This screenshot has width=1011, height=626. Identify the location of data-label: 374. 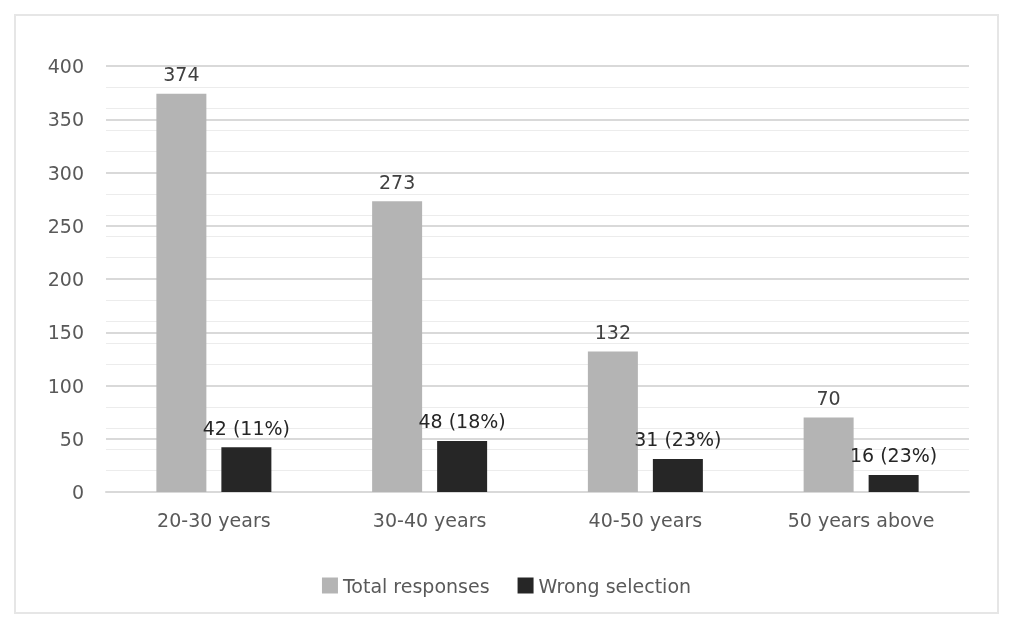
(181, 74).